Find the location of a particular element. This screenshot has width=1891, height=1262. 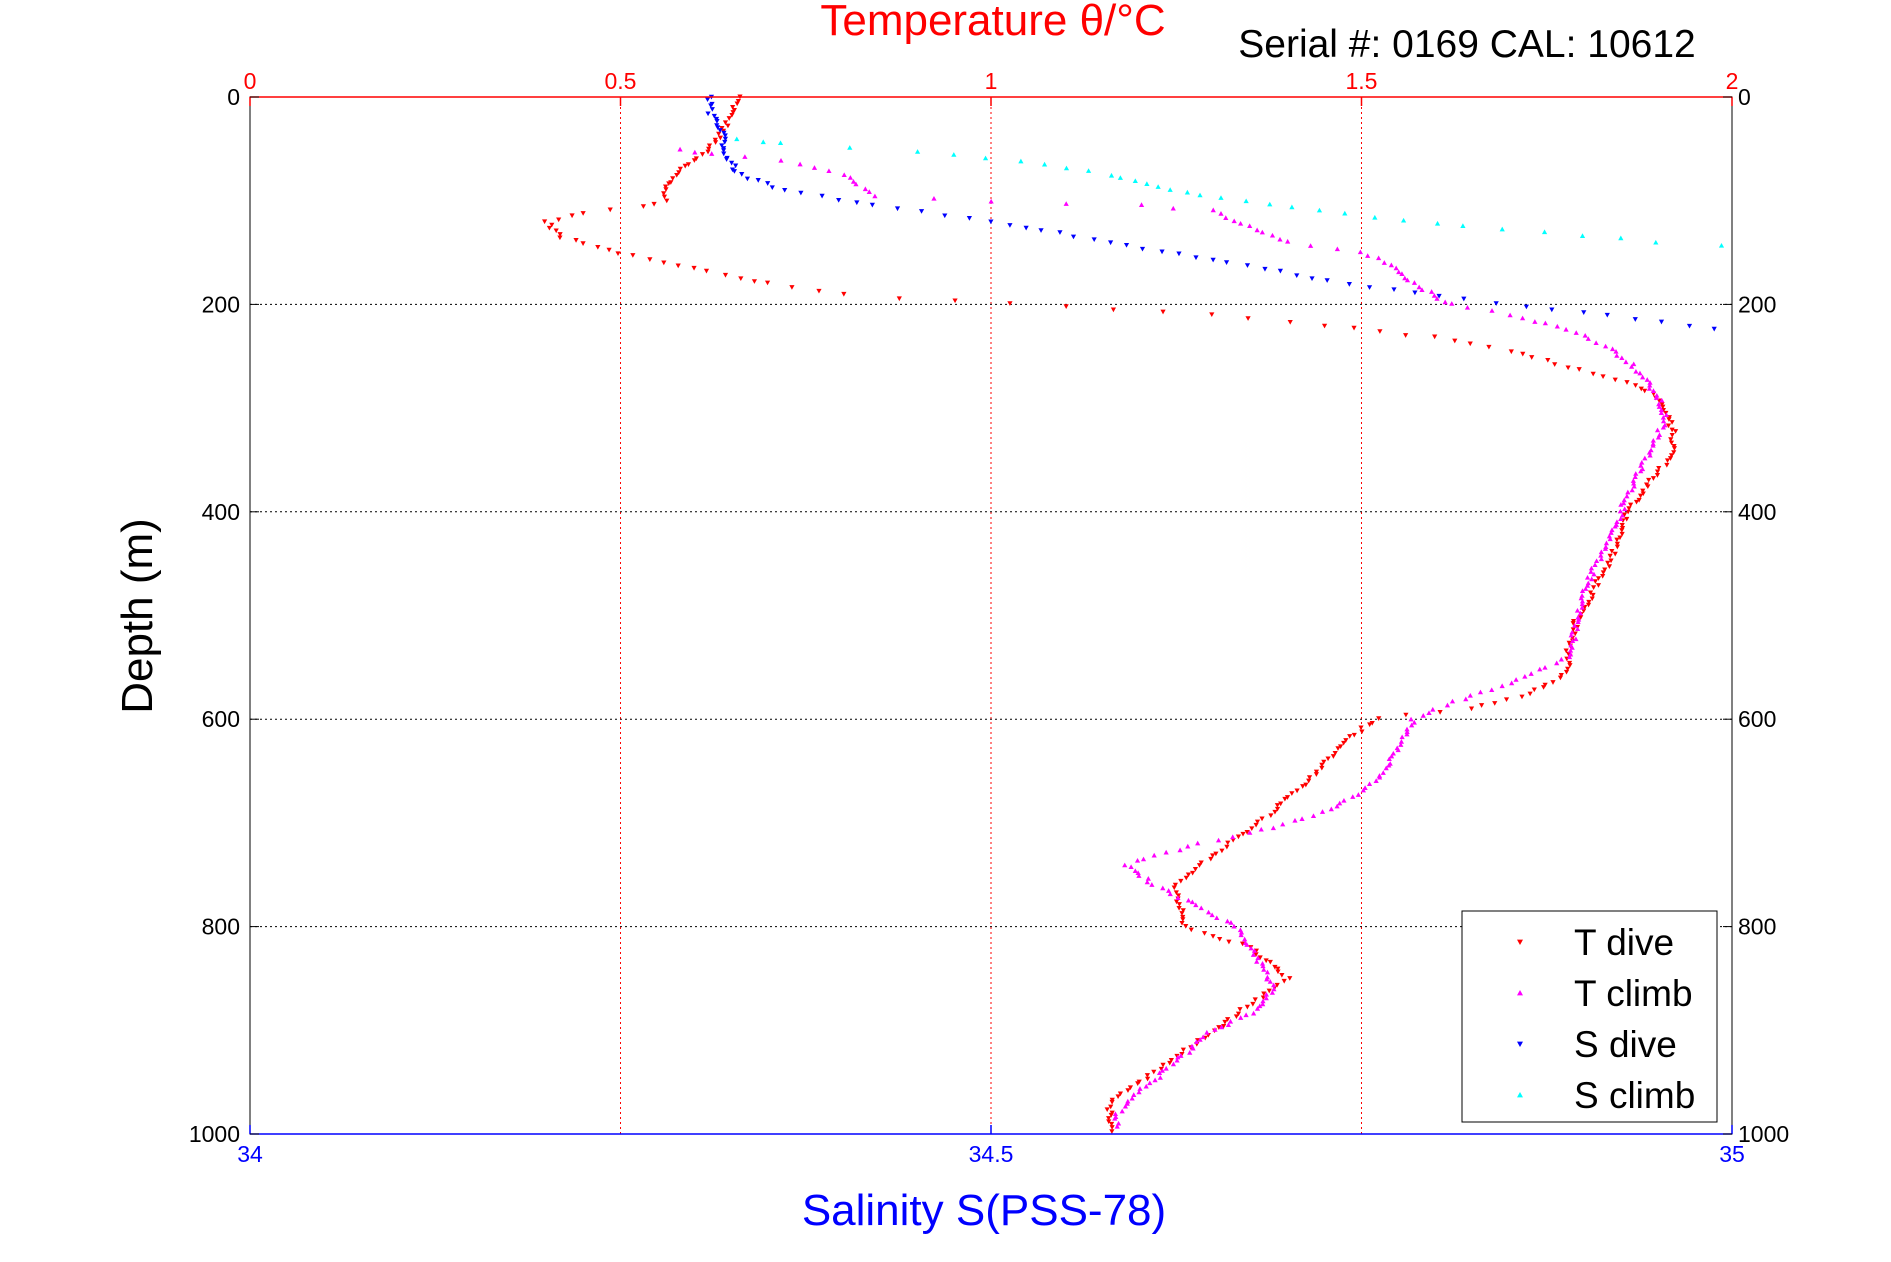

left-axis-tick-label: 600 is located at coordinates (221, 719).